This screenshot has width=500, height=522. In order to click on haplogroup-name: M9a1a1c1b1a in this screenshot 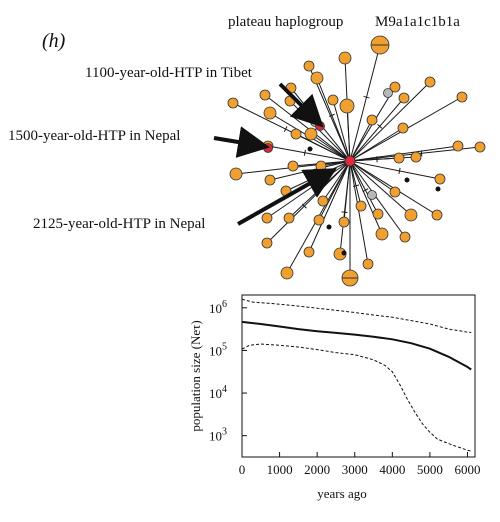, I will do `click(417, 22)`.